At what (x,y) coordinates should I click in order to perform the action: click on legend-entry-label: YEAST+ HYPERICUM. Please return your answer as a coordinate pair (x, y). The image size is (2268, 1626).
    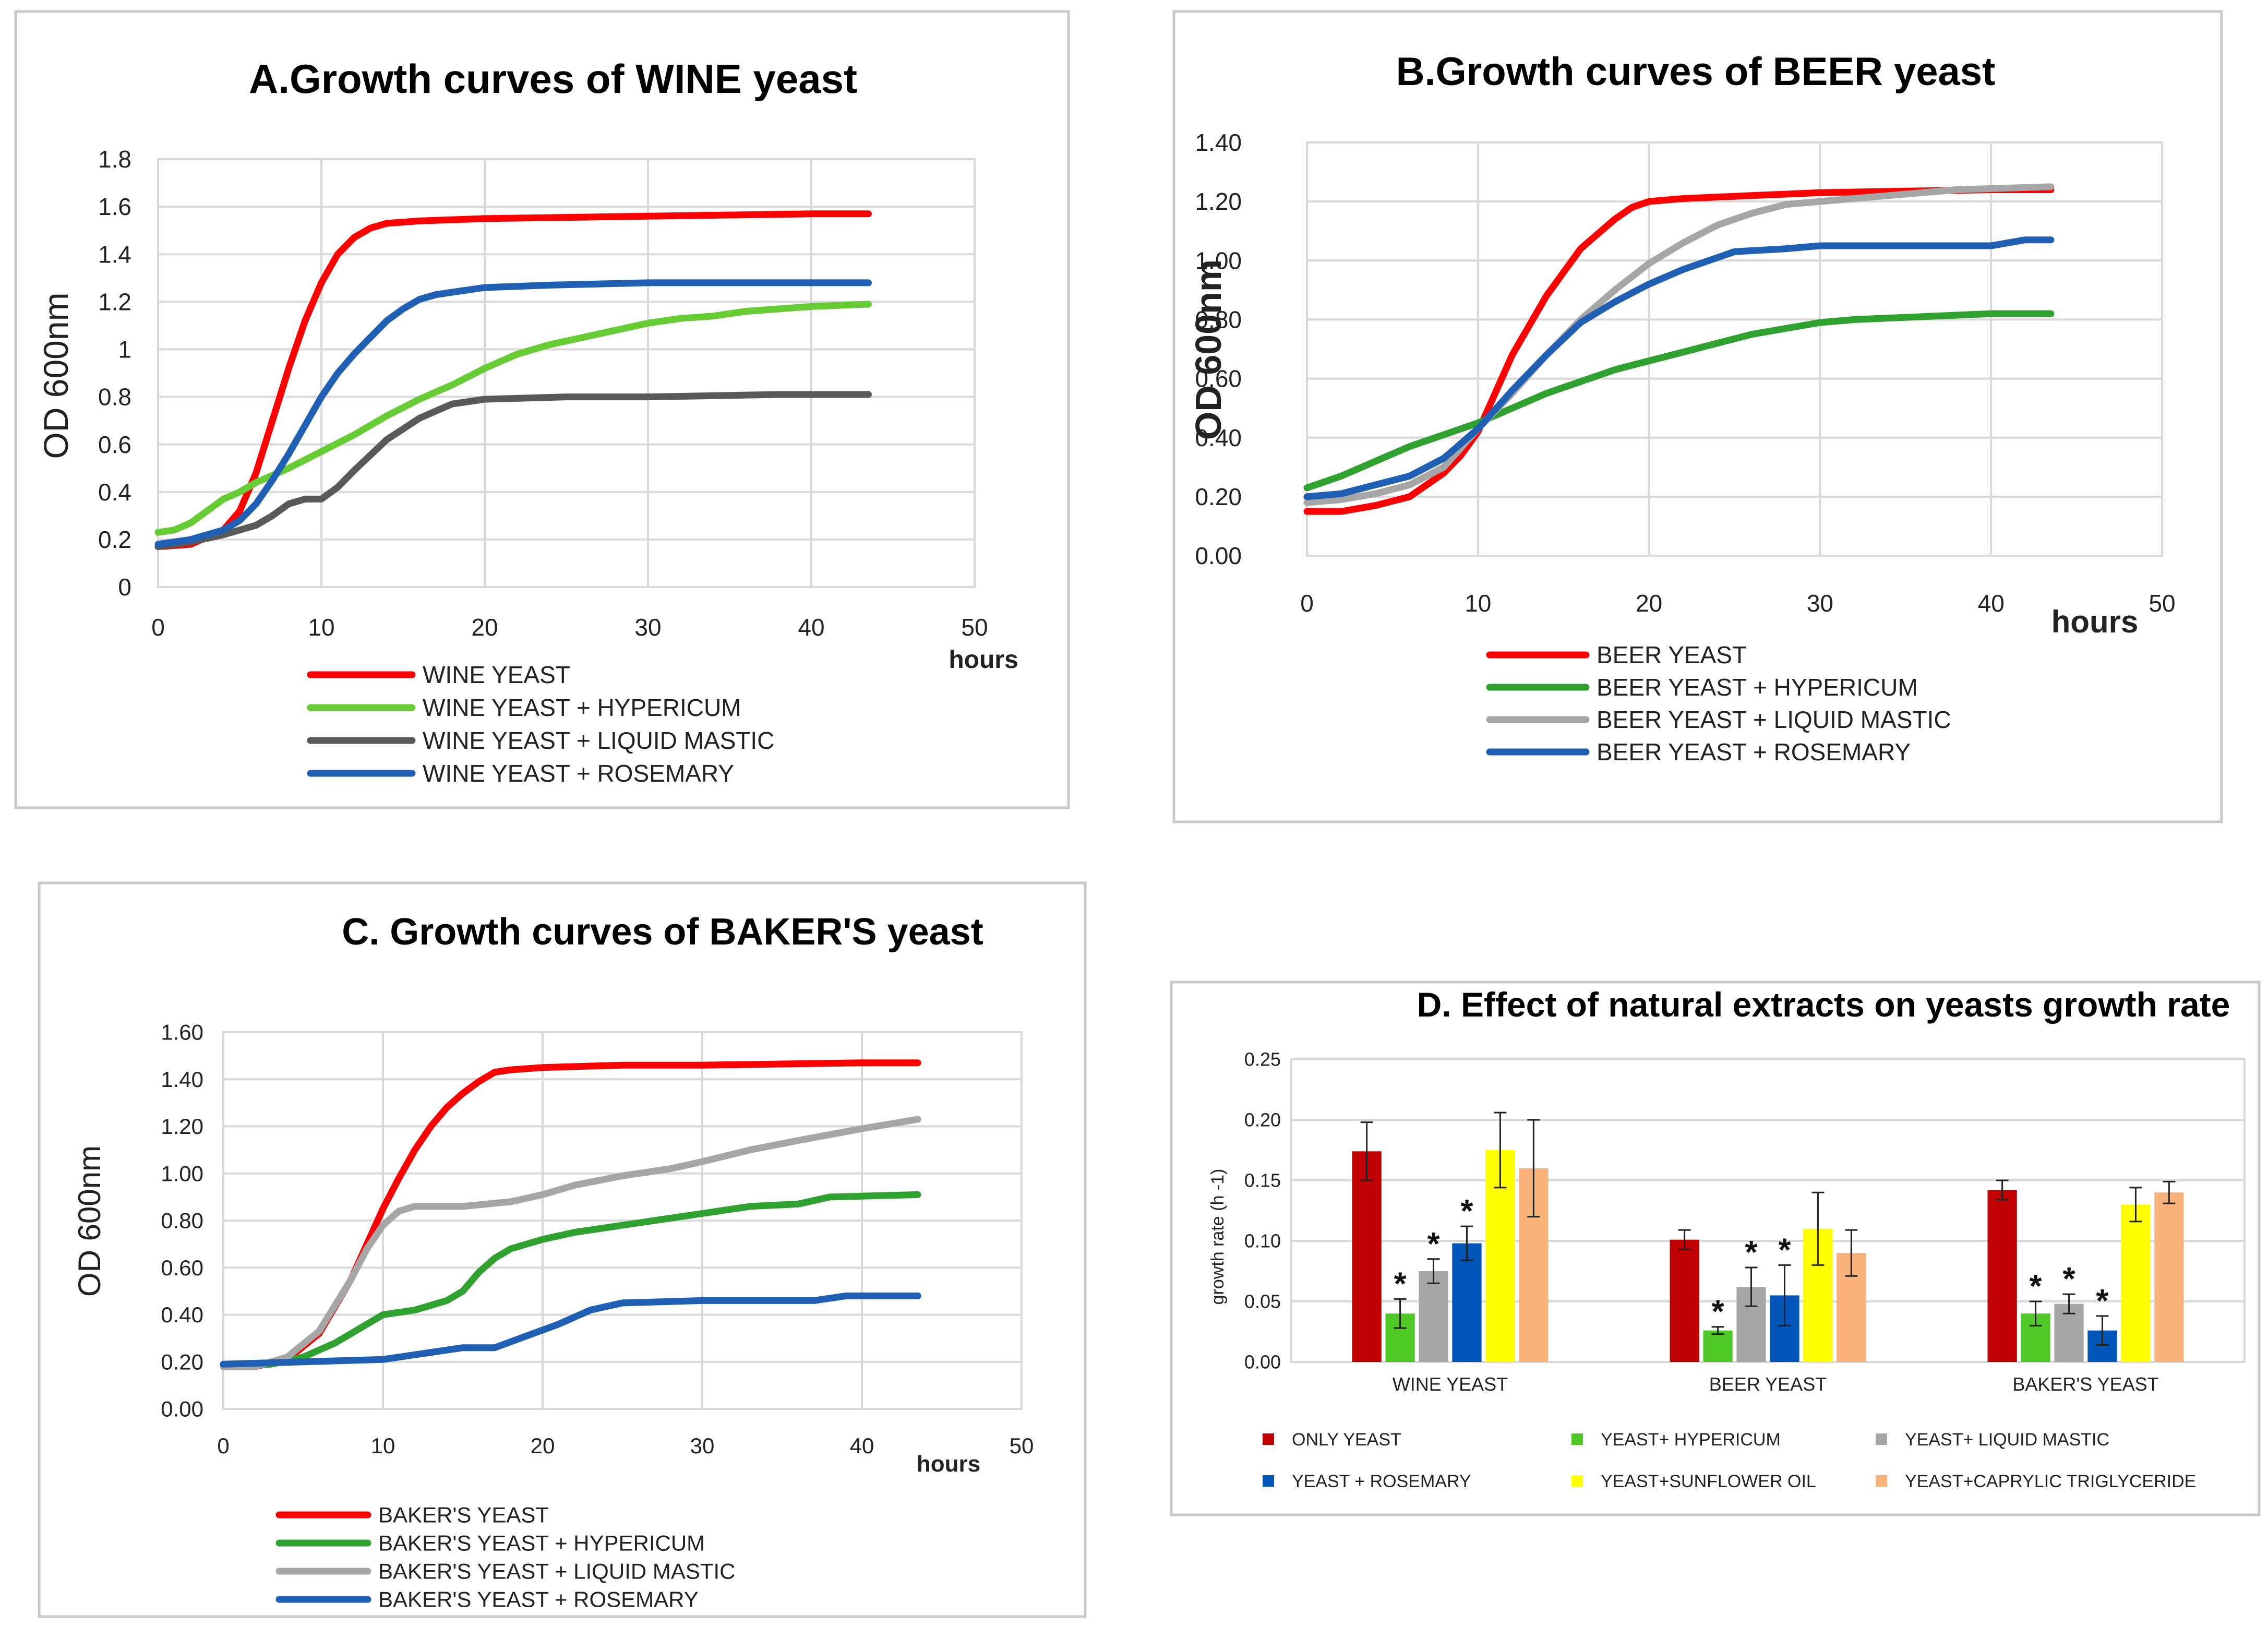
    Looking at the image, I should click on (1691, 1440).